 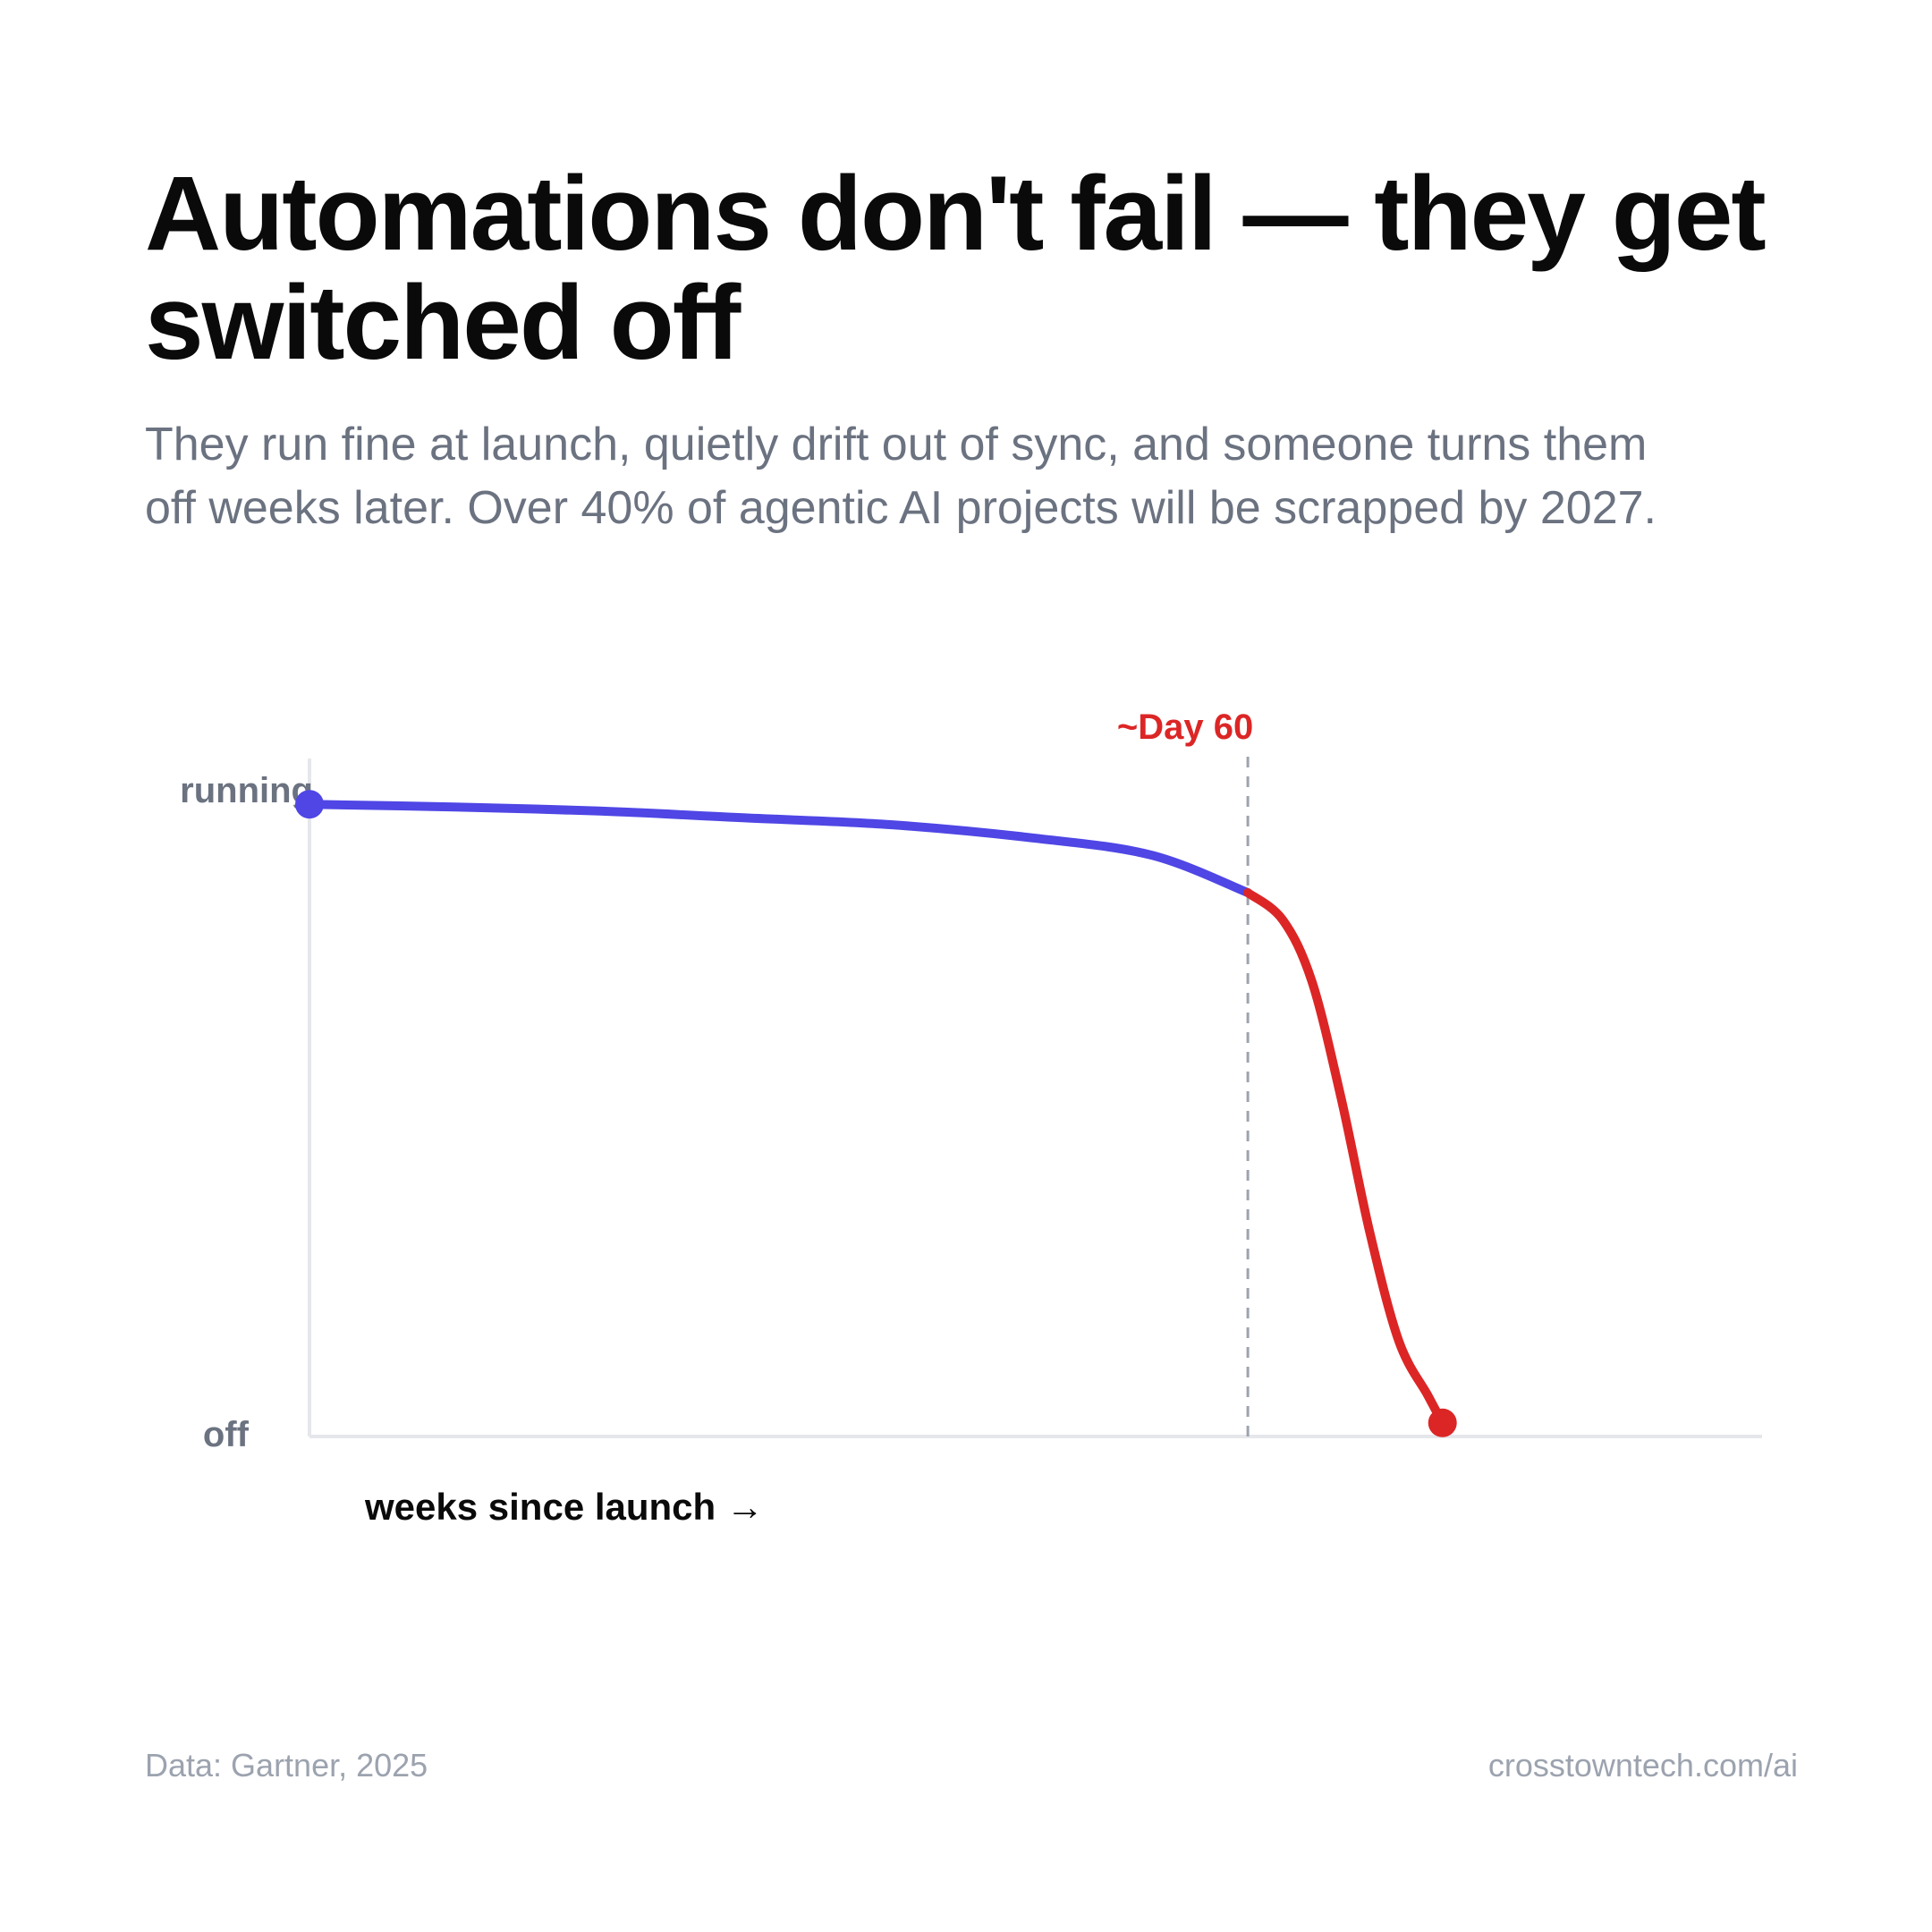 I want to click on dropoff-series-line, so click(x=1345, y=1158).